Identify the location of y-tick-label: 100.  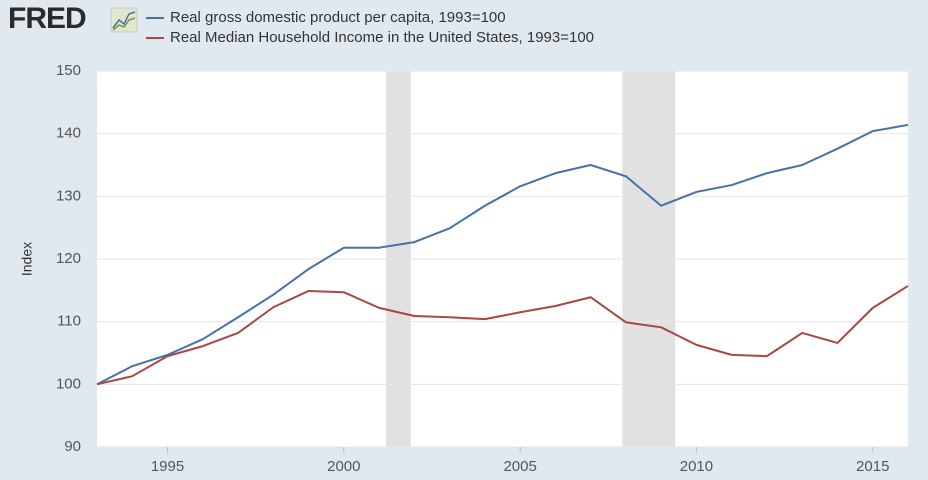
(68, 383).